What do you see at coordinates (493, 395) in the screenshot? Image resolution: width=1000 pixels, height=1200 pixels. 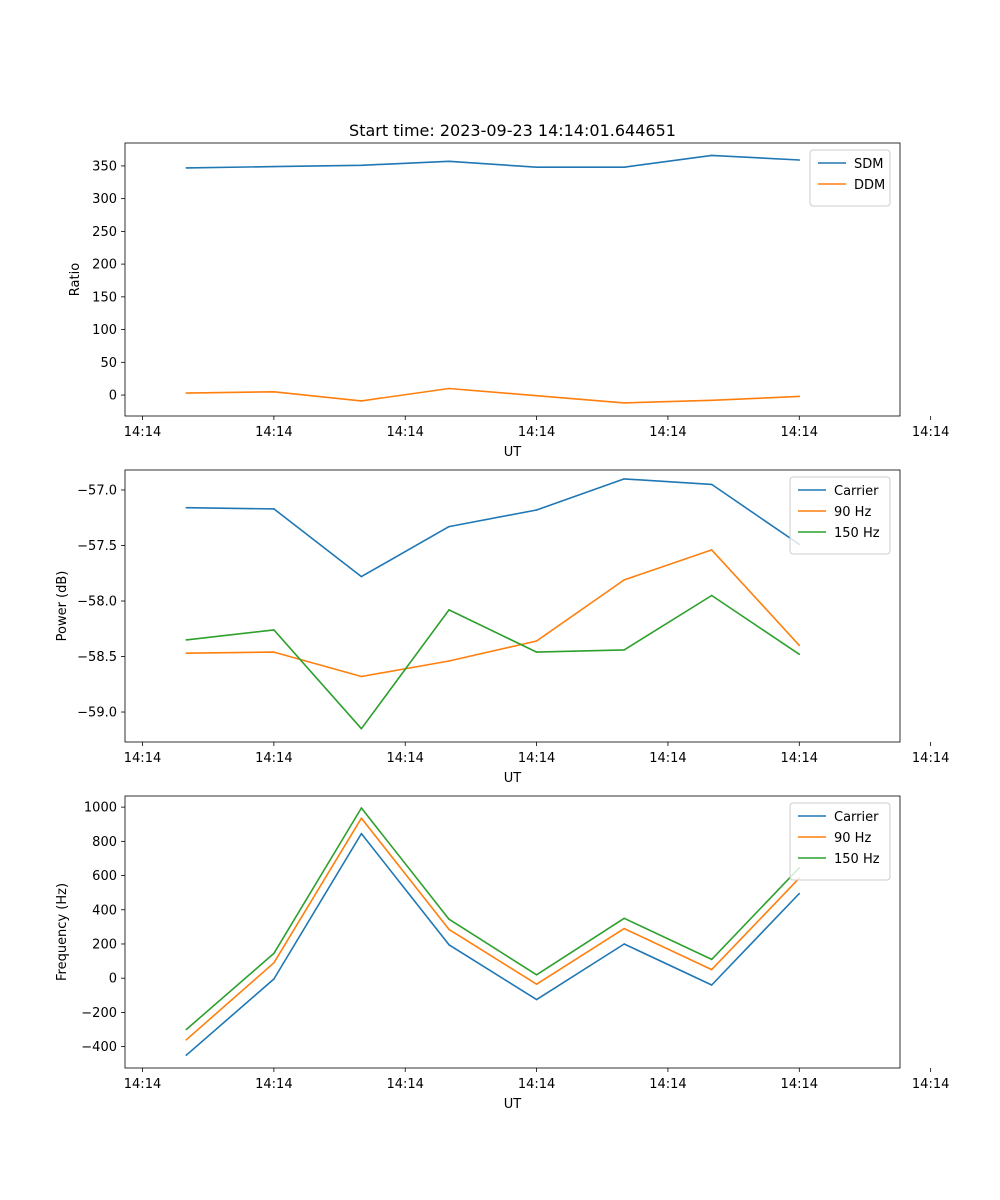 I see `series-line-ddm` at bounding box center [493, 395].